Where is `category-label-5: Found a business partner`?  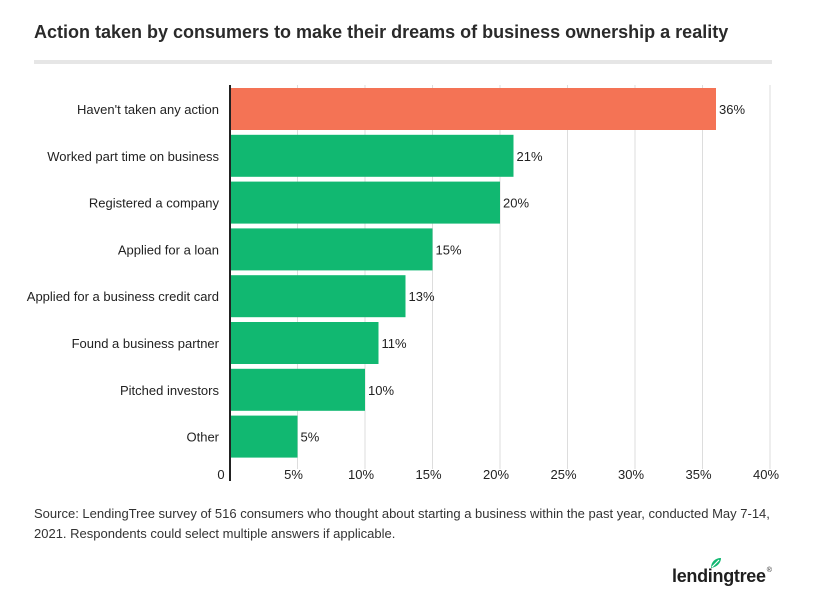 category-label-5: Found a business partner is located at coordinates (146, 343).